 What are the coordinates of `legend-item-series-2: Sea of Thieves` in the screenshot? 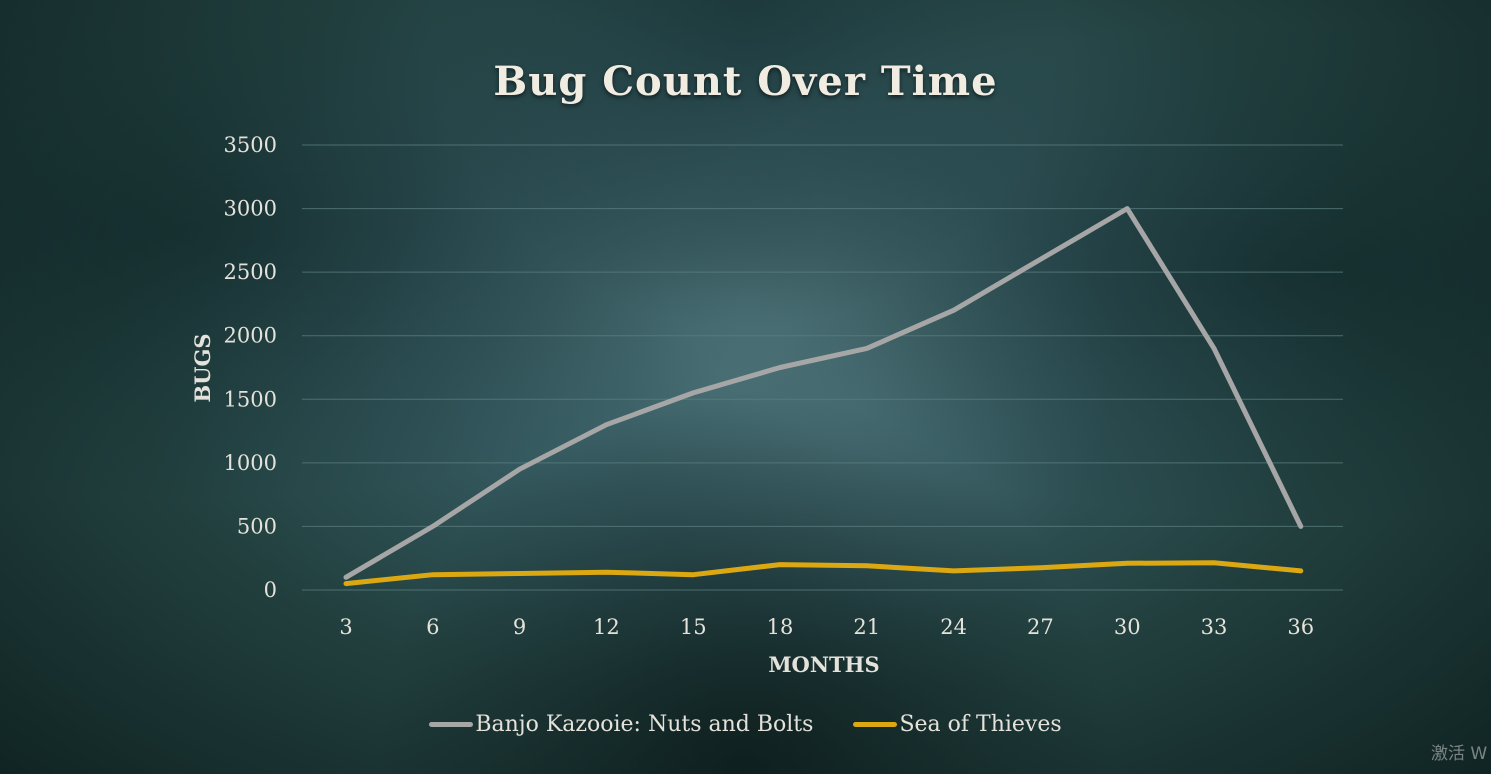 It's located at (957, 724).